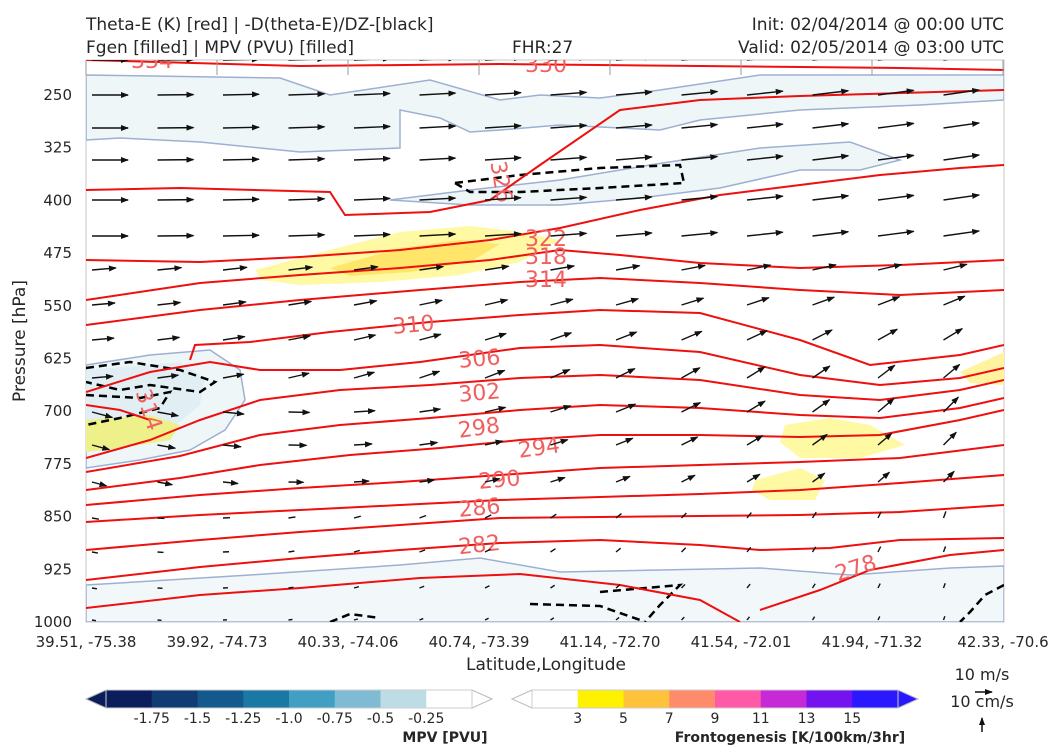 Image resolution: width=1050 pixels, height=750 pixels. What do you see at coordinates (57, 95) in the screenshot?
I see `y-tick-label: 250` at bounding box center [57, 95].